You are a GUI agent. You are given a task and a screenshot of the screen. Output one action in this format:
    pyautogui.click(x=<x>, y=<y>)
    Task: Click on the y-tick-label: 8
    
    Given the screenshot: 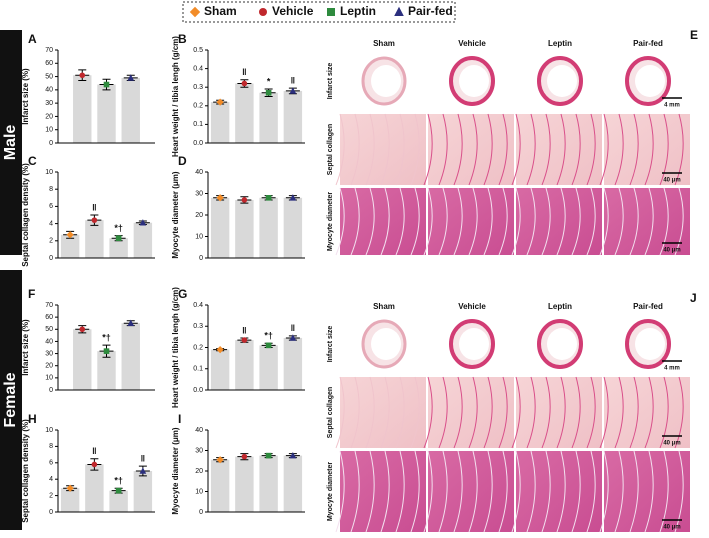 What is the action you would take?
    pyautogui.click(x=51, y=189)
    